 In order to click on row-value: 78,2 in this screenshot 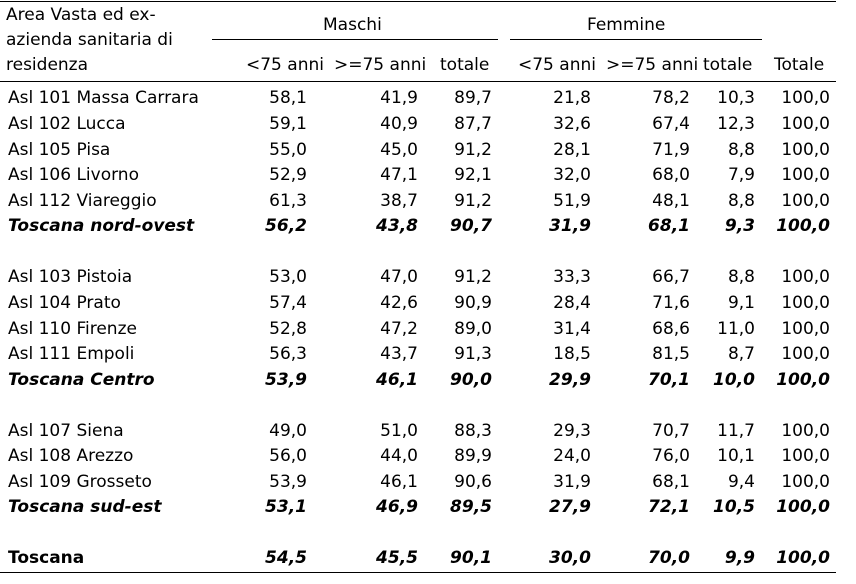, I will do `click(671, 98)`.